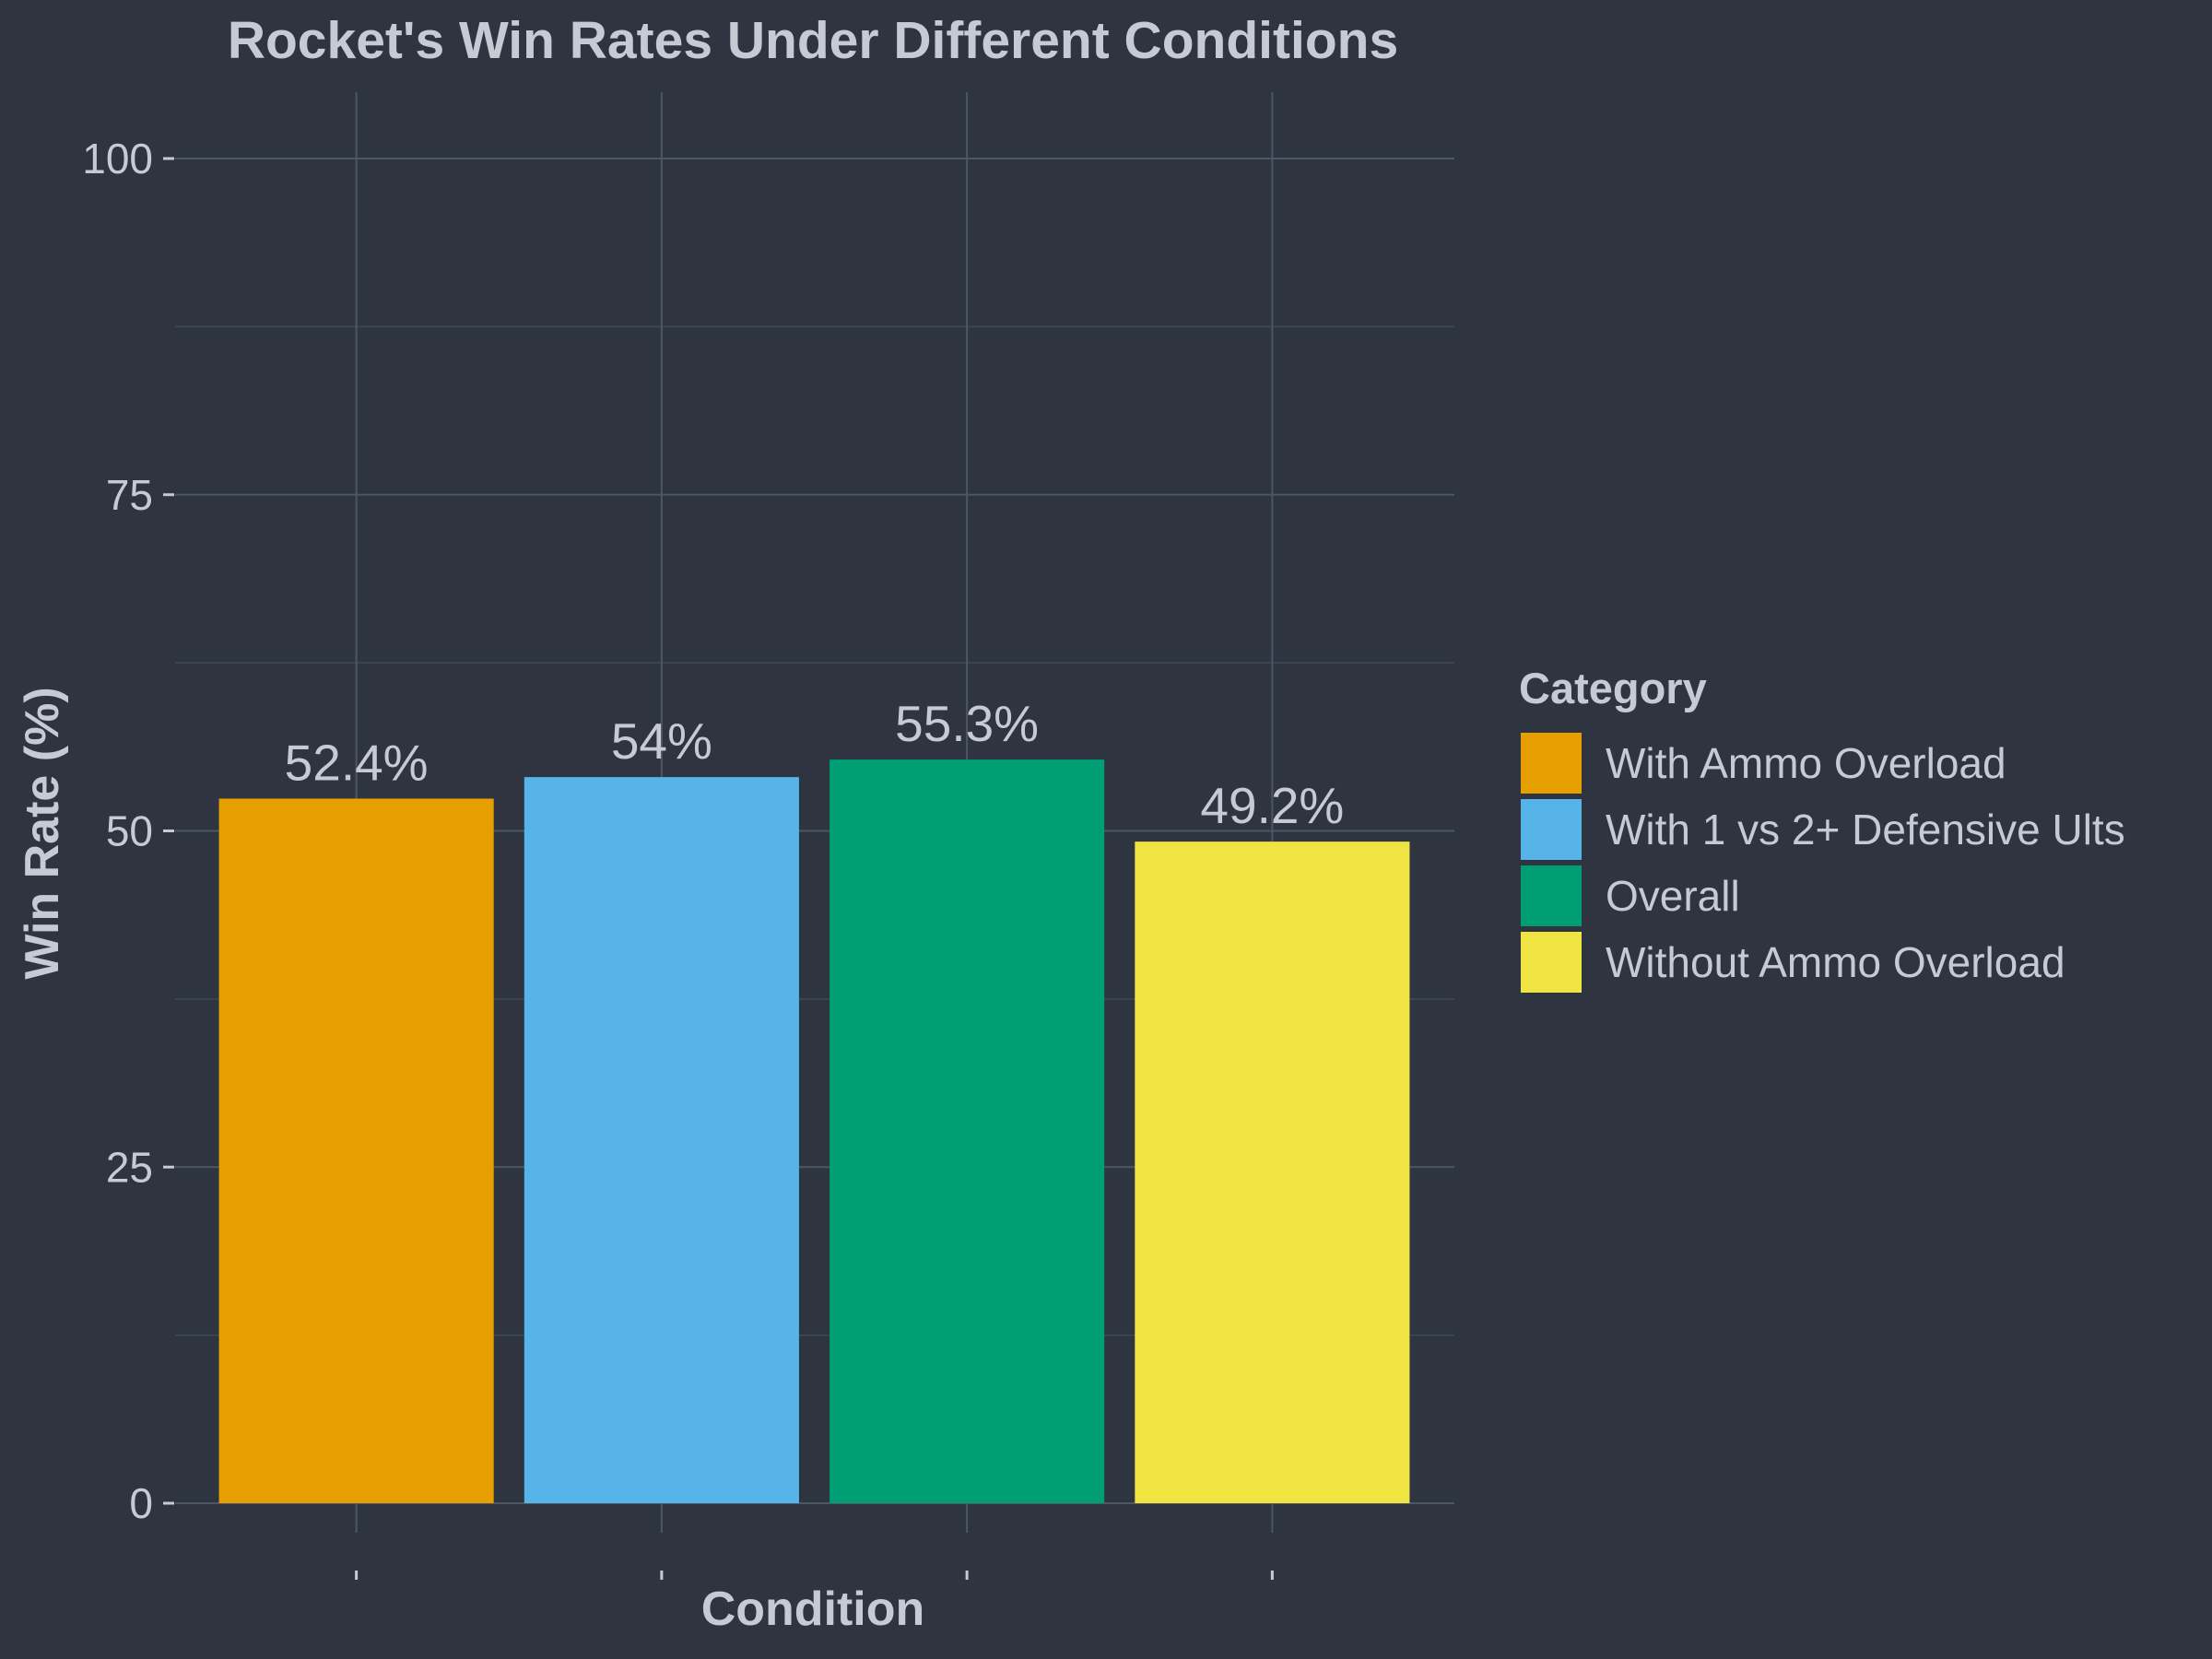 This screenshot has height=1659, width=2212. I want to click on y-tick-label: 25, so click(129, 1167).